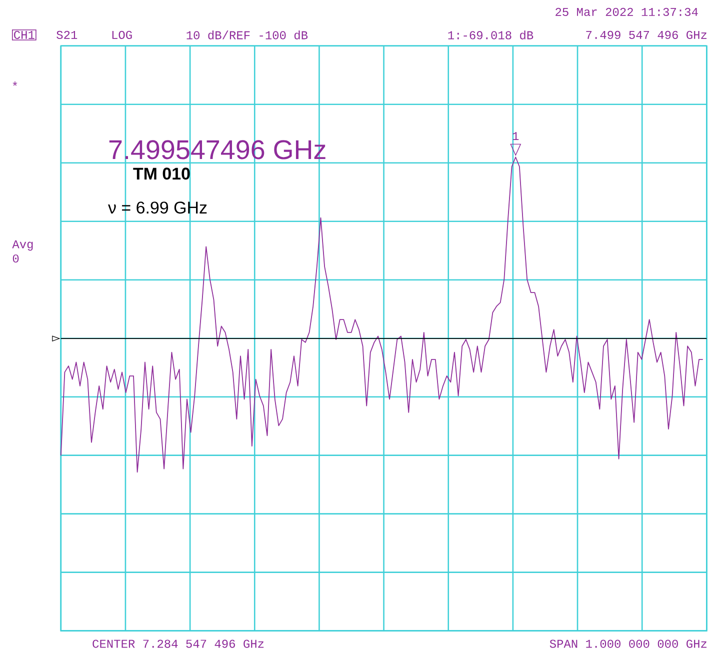 Image resolution: width=710 pixels, height=652 pixels. Describe the element at coordinates (646, 35) in the screenshot. I see `text: 7.499 547 496 GHz` at that location.